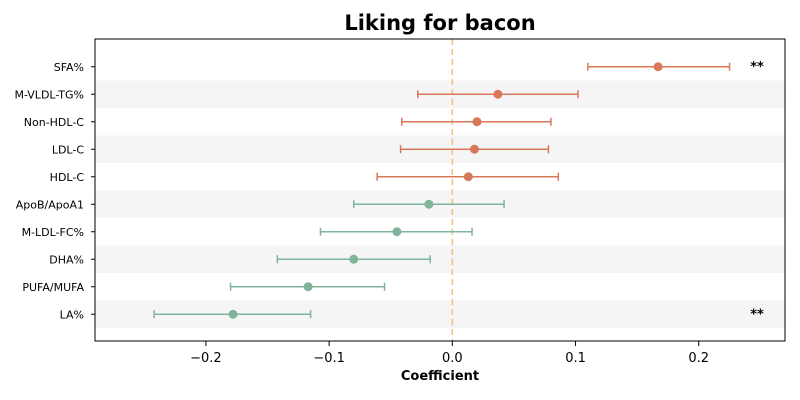 The image size is (800, 400). I want to click on x-tick-label: −0.1, so click(329, 358).